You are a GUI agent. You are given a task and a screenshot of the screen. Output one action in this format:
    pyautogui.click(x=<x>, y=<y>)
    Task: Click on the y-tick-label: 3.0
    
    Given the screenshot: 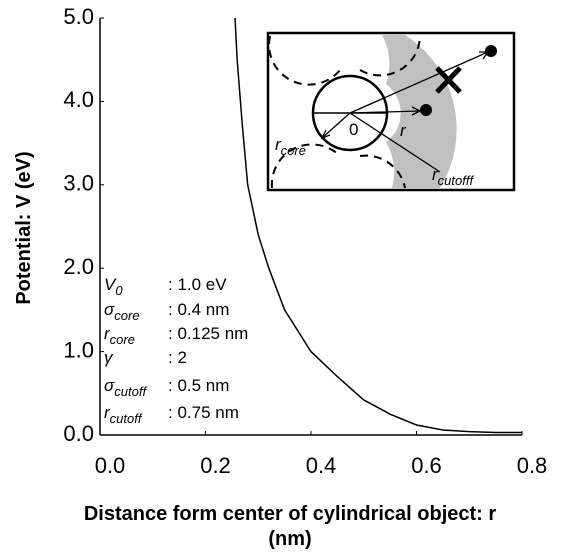 What is the action you would take?
    pyautogui.click(x=78, y=183)
    